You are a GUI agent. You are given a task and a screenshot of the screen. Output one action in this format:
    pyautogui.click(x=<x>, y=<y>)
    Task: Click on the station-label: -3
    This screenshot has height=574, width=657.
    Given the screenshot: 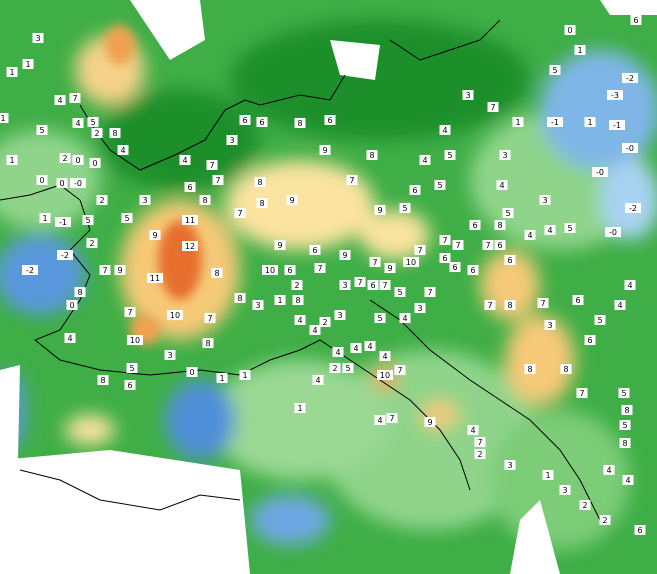 What is the action you would take?
    pyautogui.click(x=615, y=95)
    